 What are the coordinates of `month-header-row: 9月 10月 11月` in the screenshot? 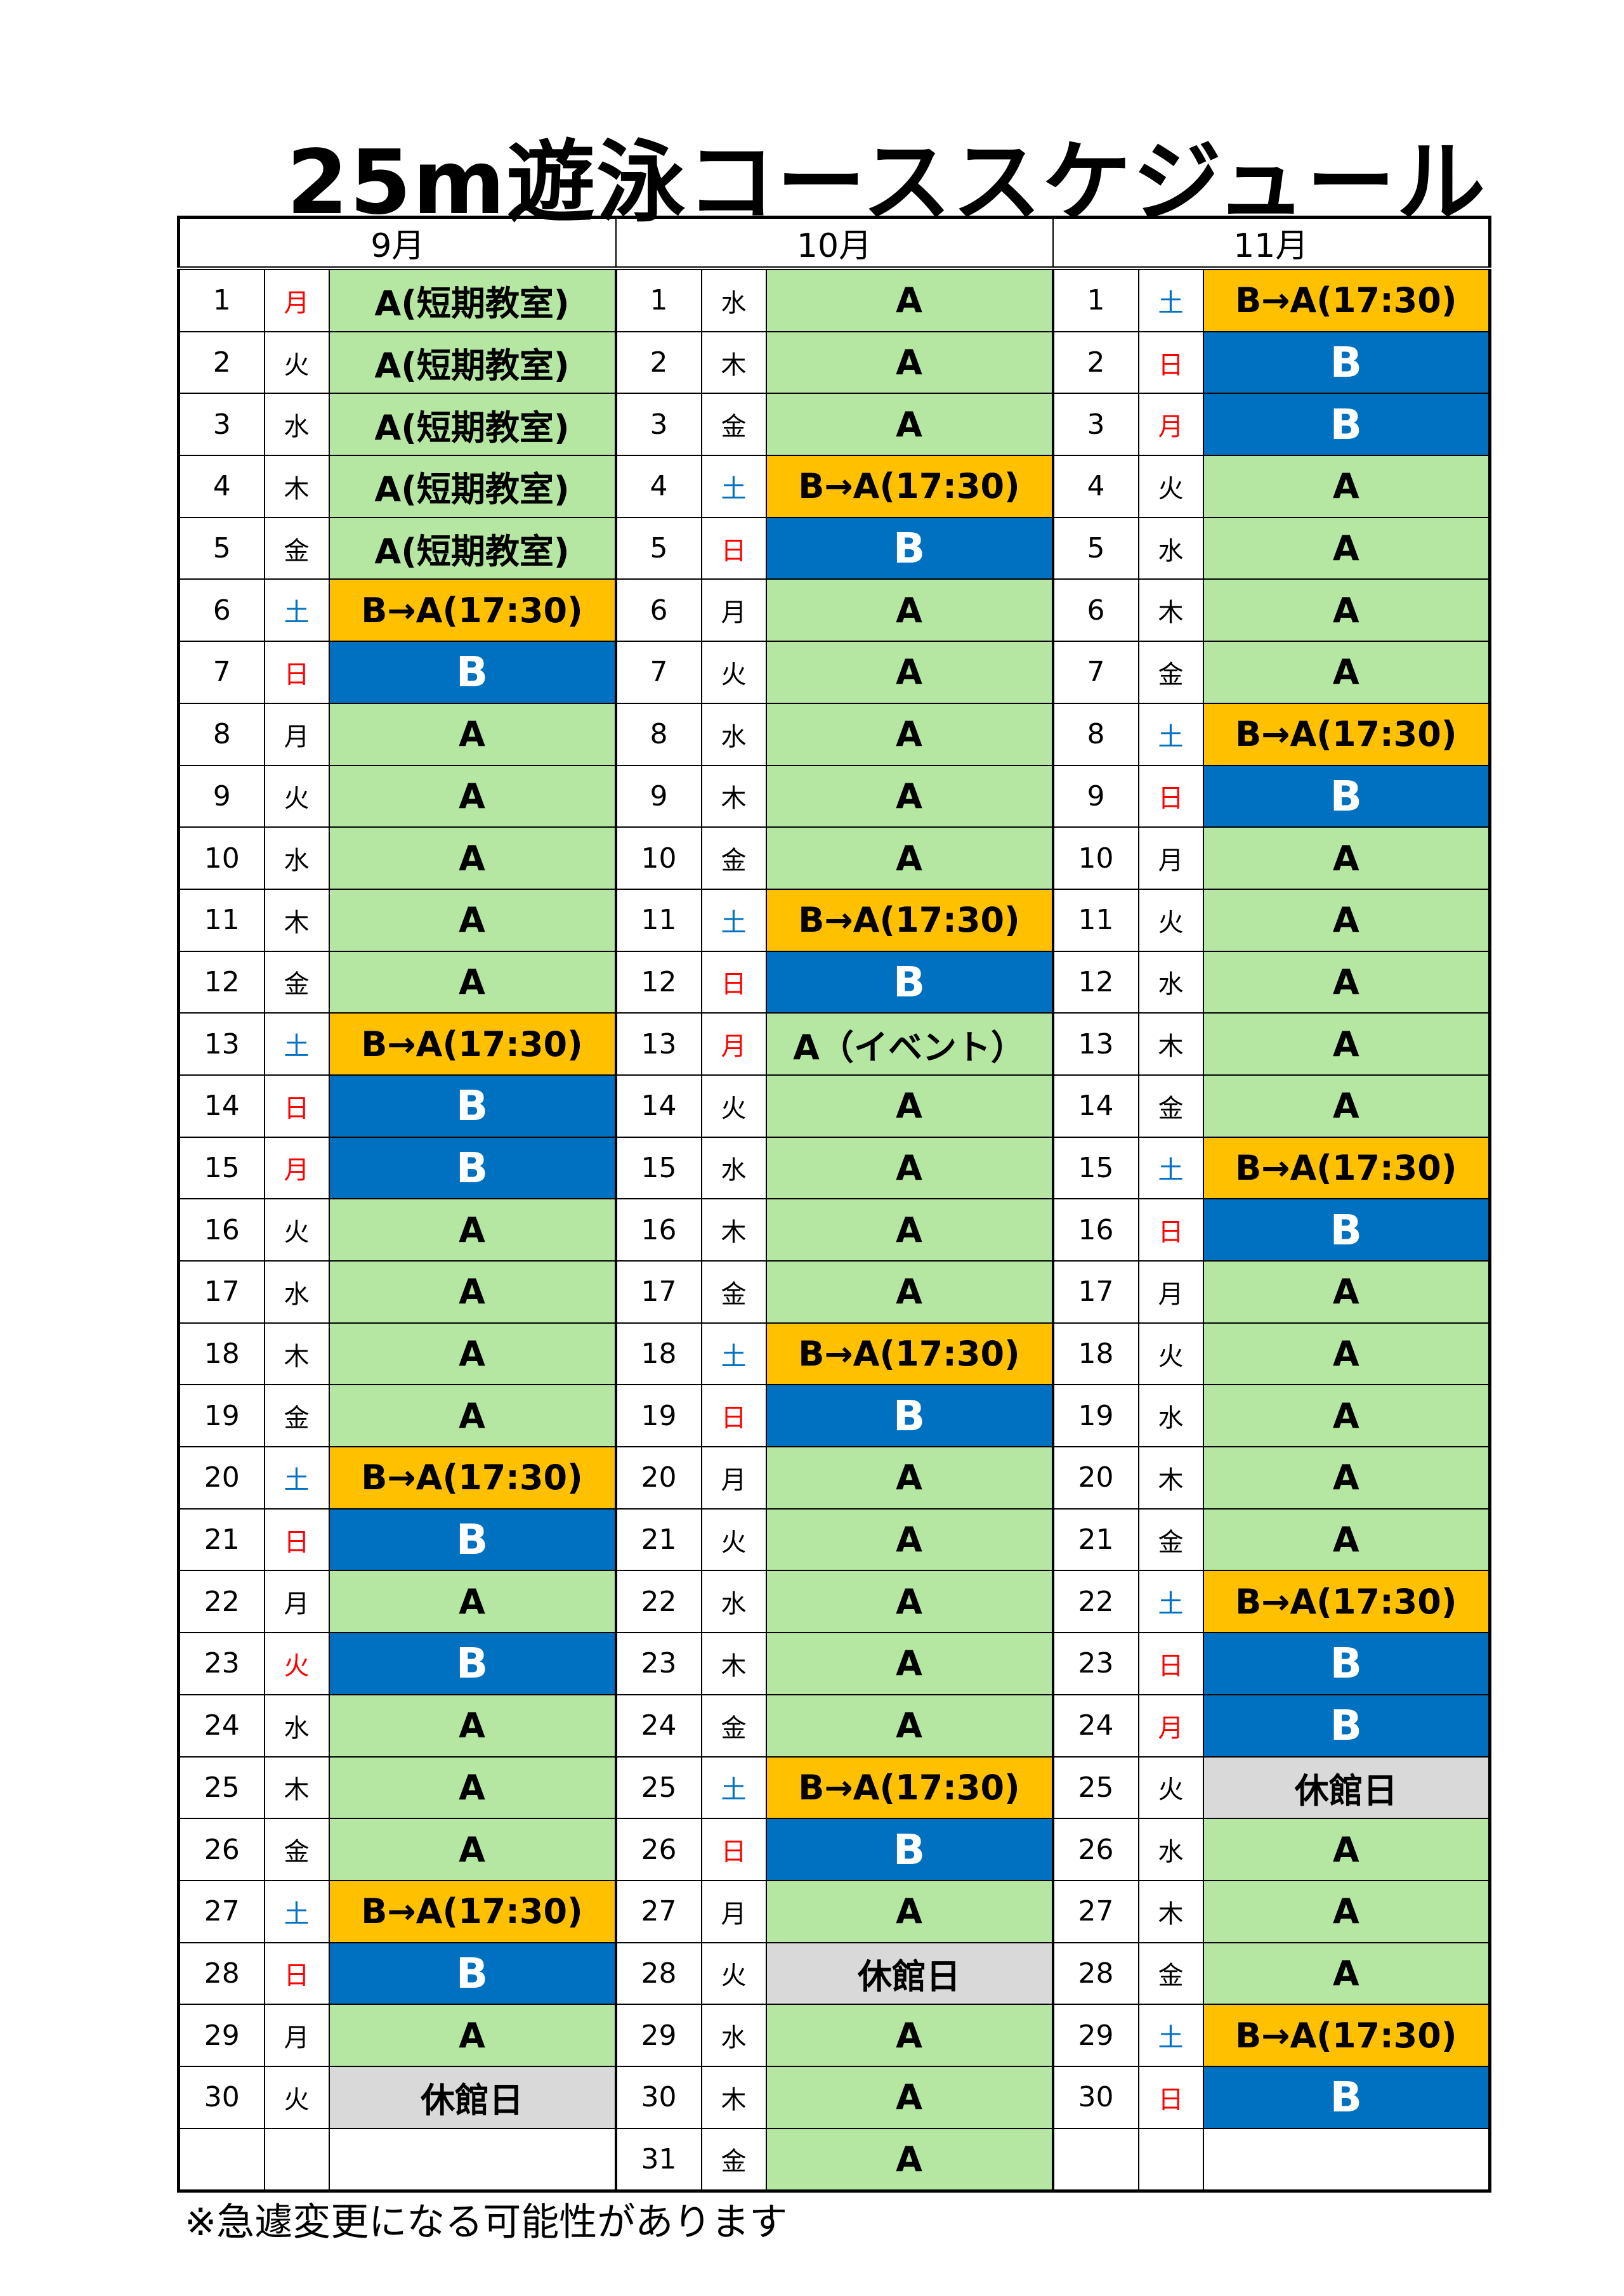 It's located at (835, 243).